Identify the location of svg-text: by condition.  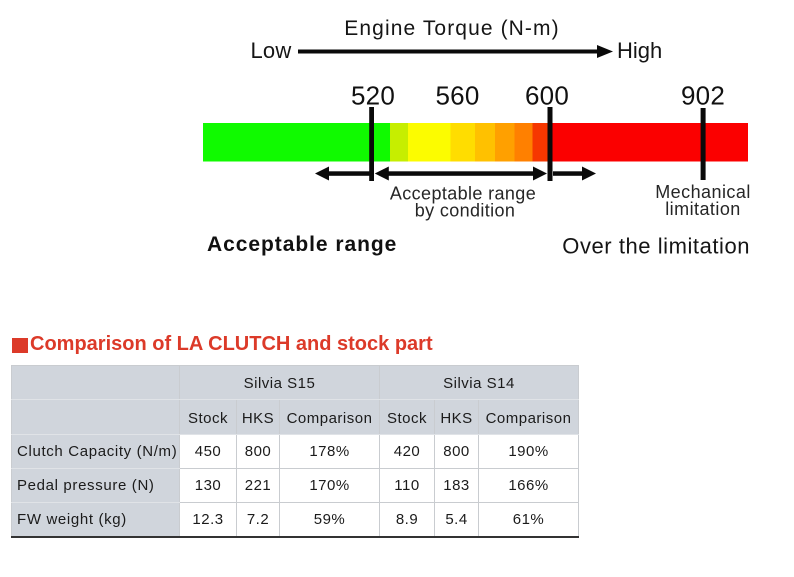
(465, 211).